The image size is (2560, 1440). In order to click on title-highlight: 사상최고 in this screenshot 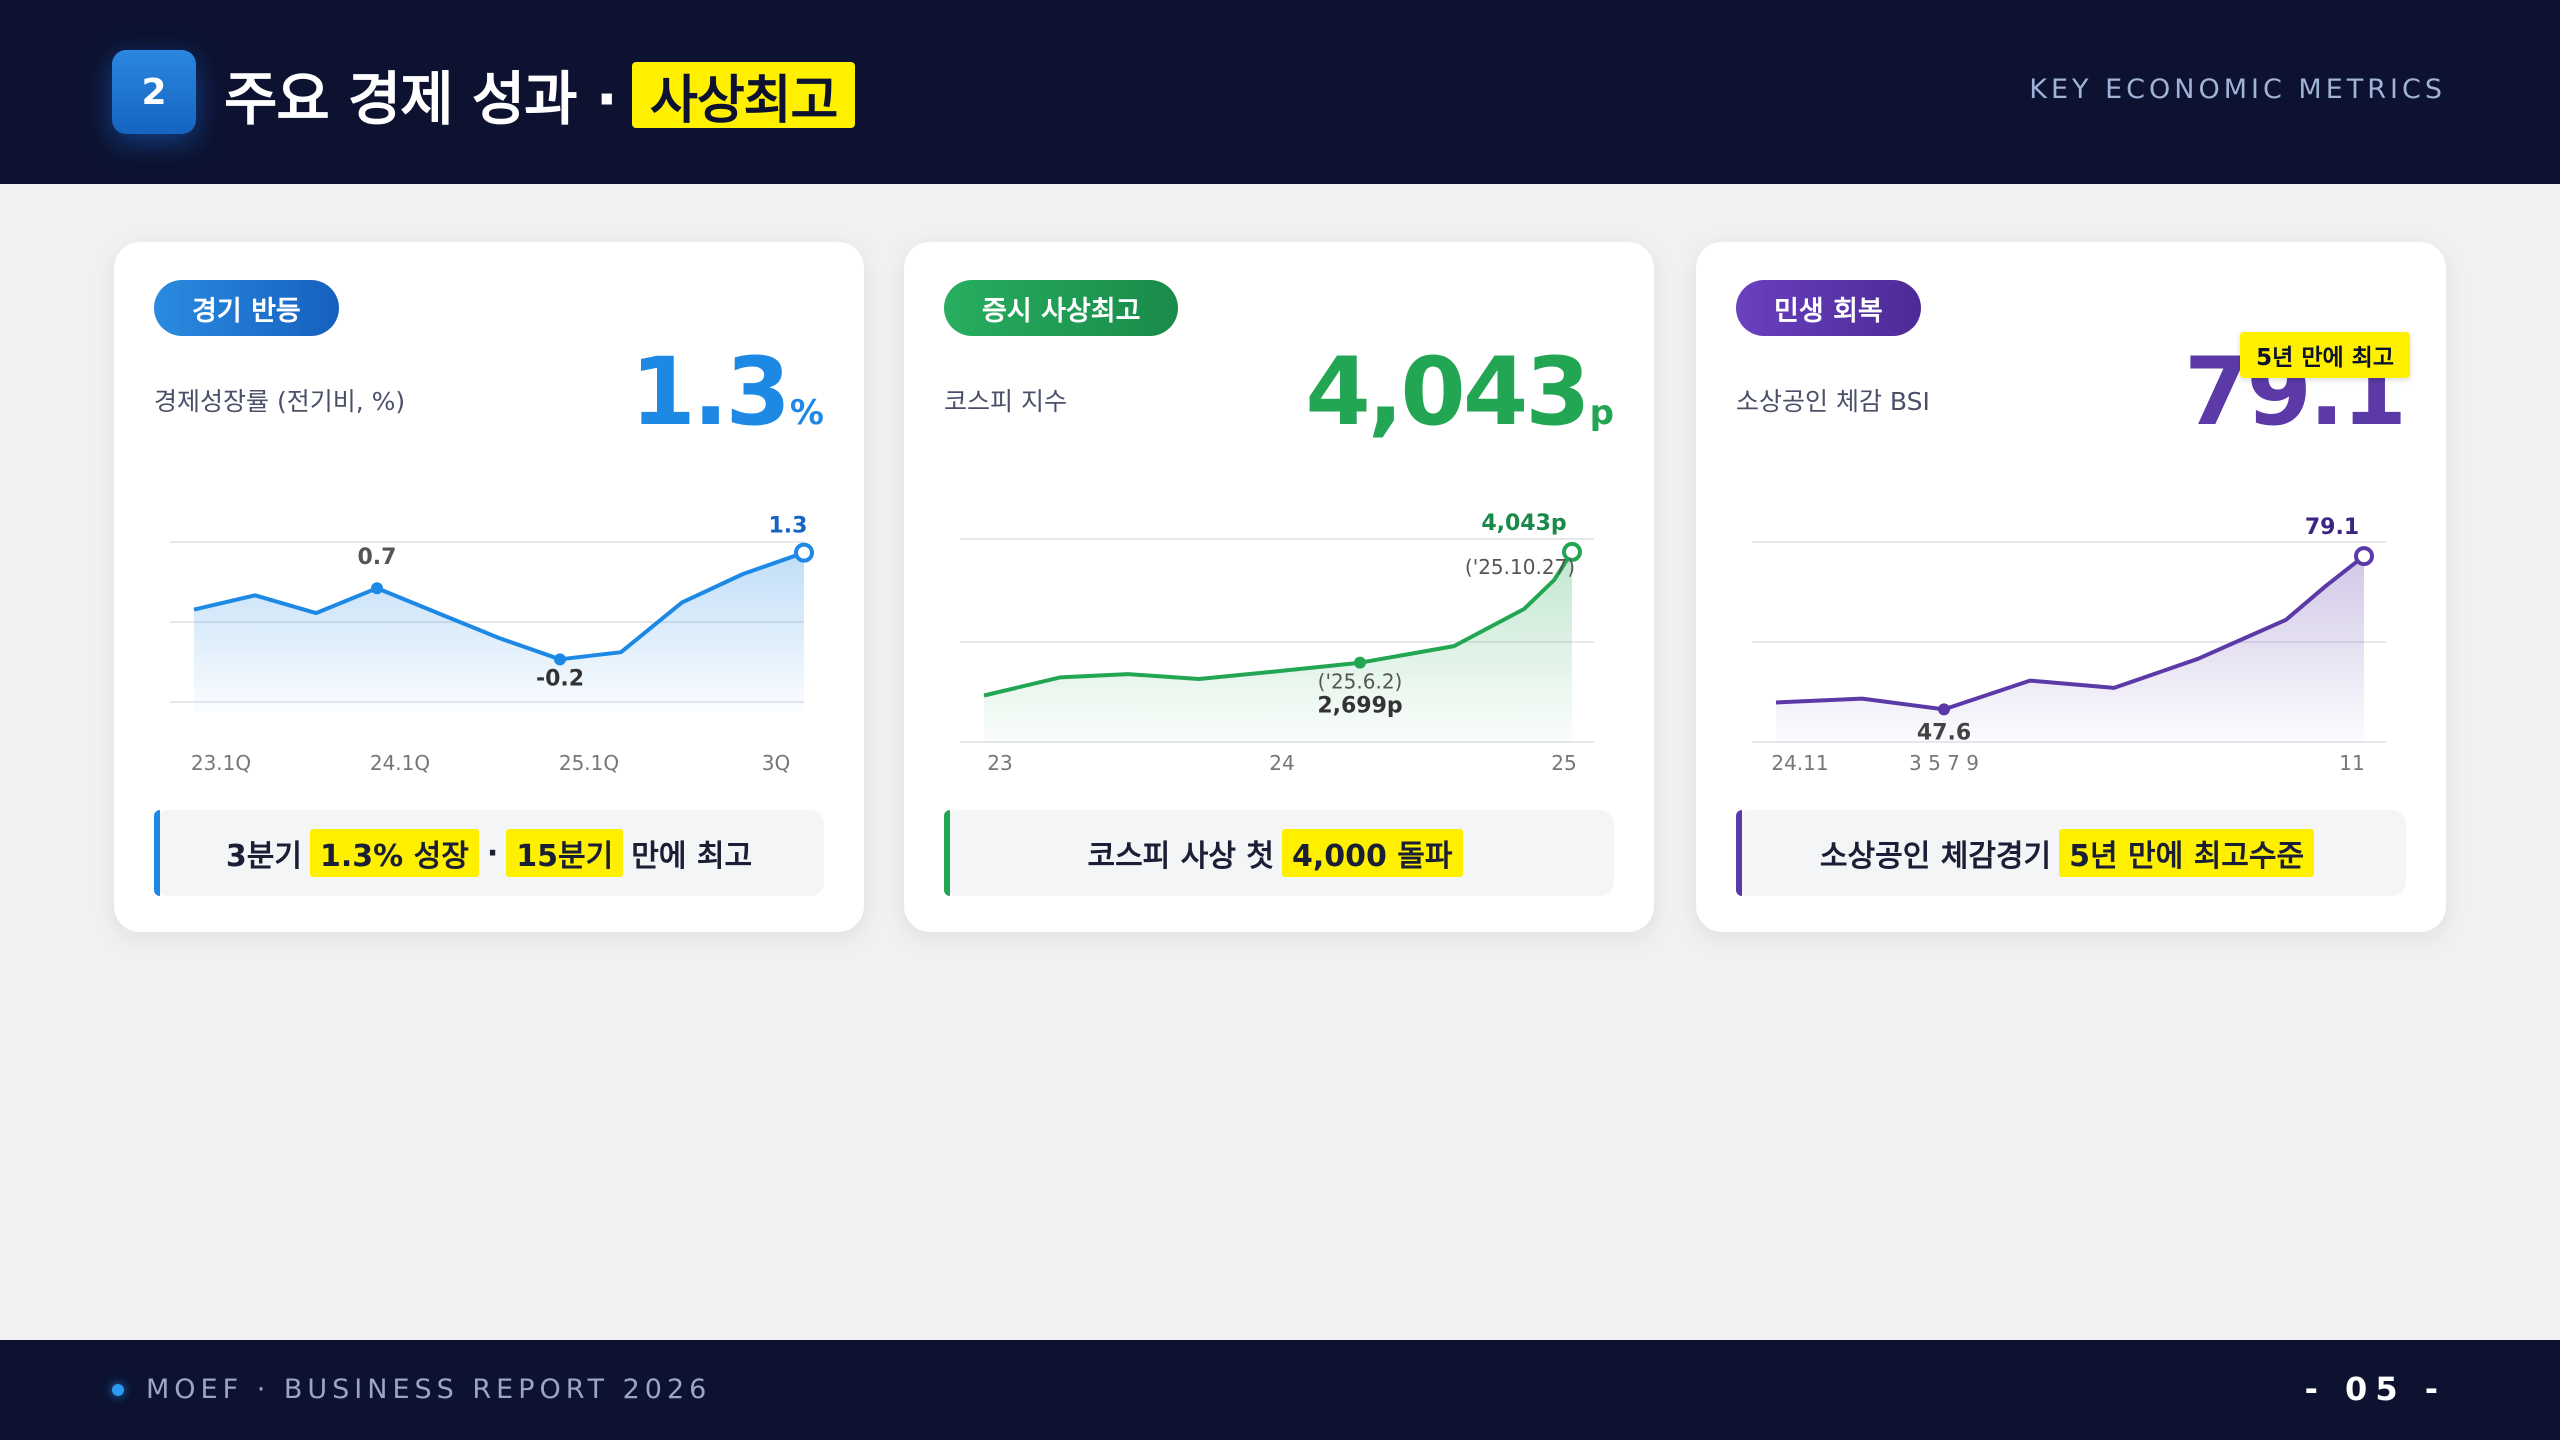, I will do `click(744, 96)`.